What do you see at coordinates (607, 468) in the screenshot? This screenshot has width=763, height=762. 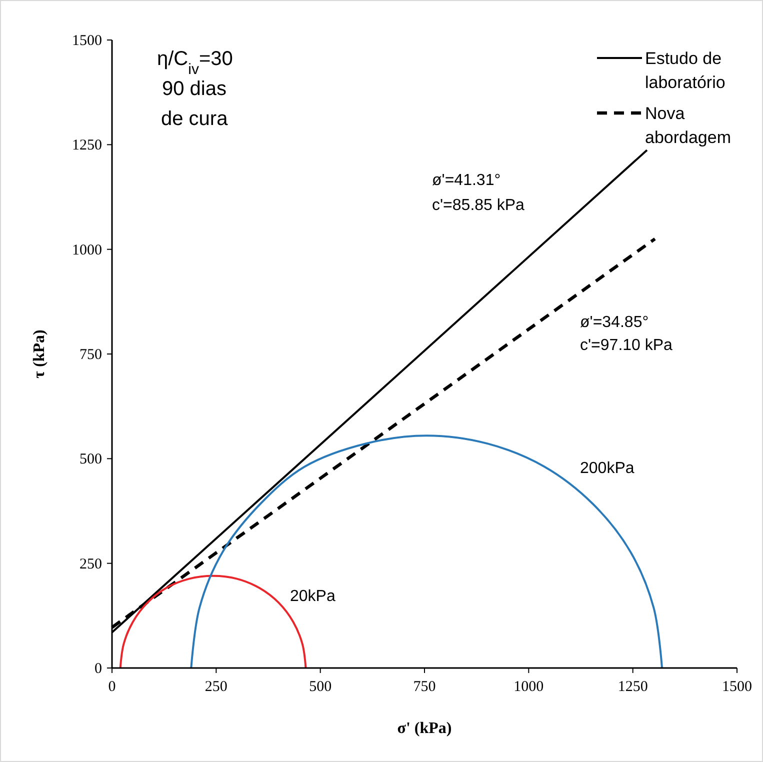 I see `annotation: 200kPa` at bounding box center [607, 468].